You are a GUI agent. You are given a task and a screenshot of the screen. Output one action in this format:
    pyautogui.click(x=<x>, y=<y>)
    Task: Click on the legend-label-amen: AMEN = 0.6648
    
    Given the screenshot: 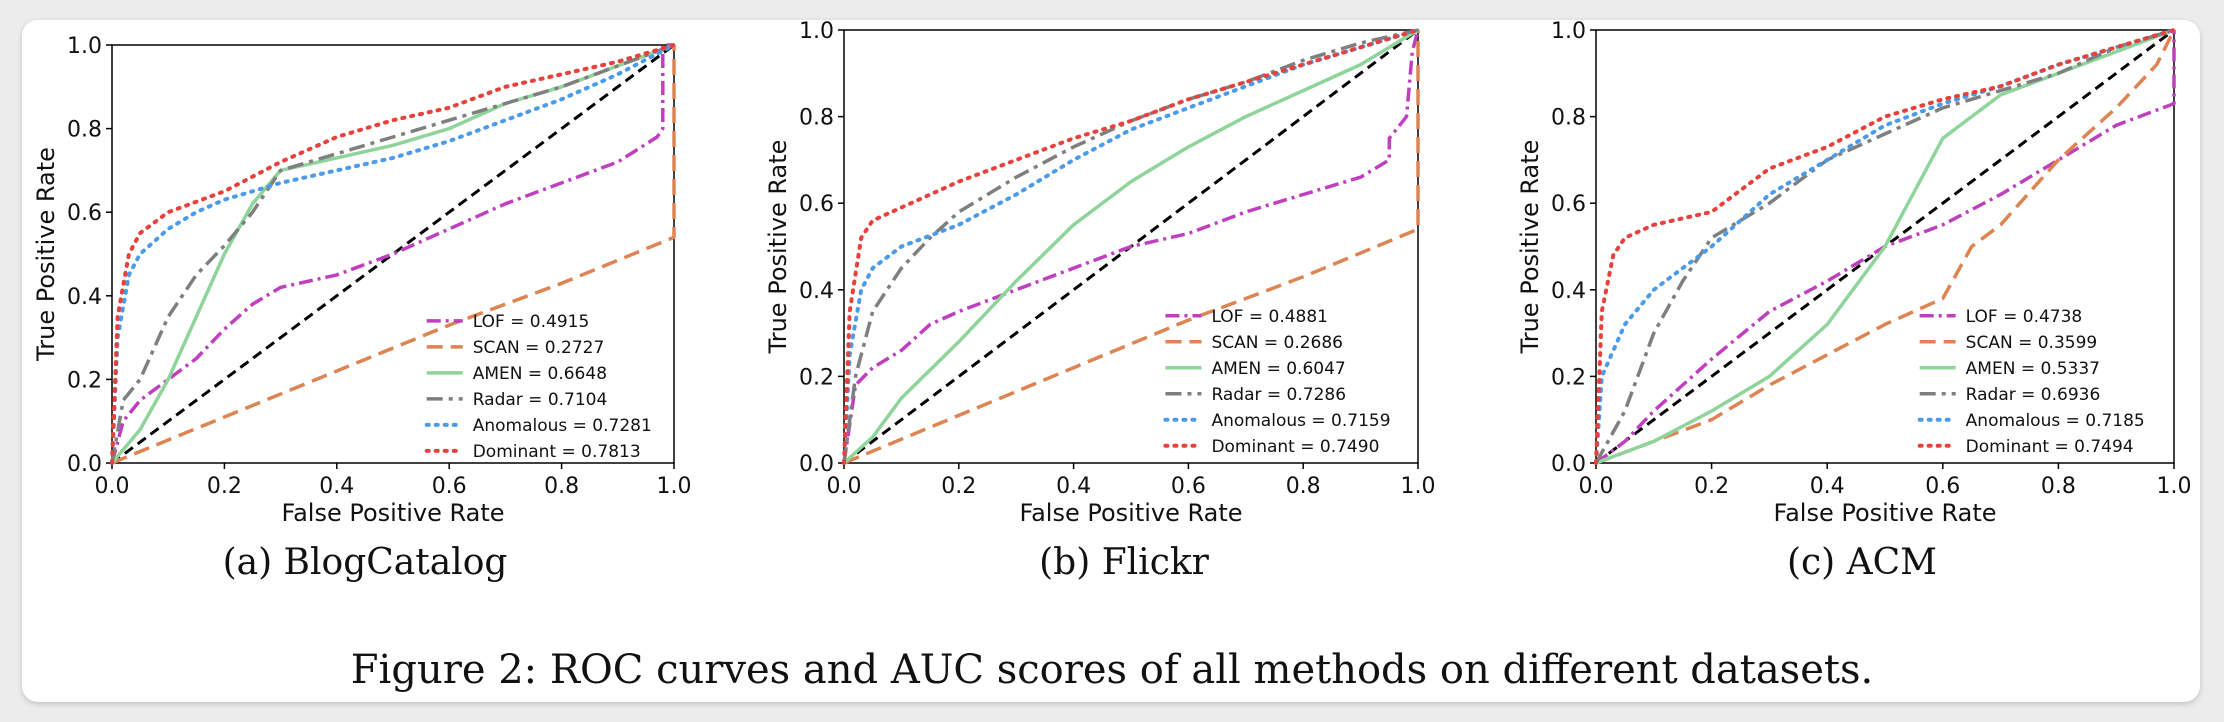 What is the action you would take?
    pyautogui.click(x=540, y=374)
    